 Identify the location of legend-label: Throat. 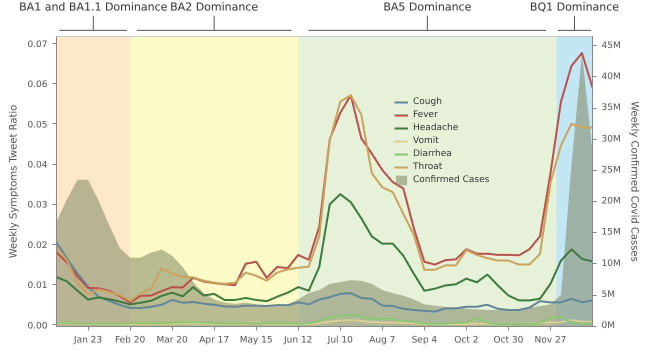
(427, 167).